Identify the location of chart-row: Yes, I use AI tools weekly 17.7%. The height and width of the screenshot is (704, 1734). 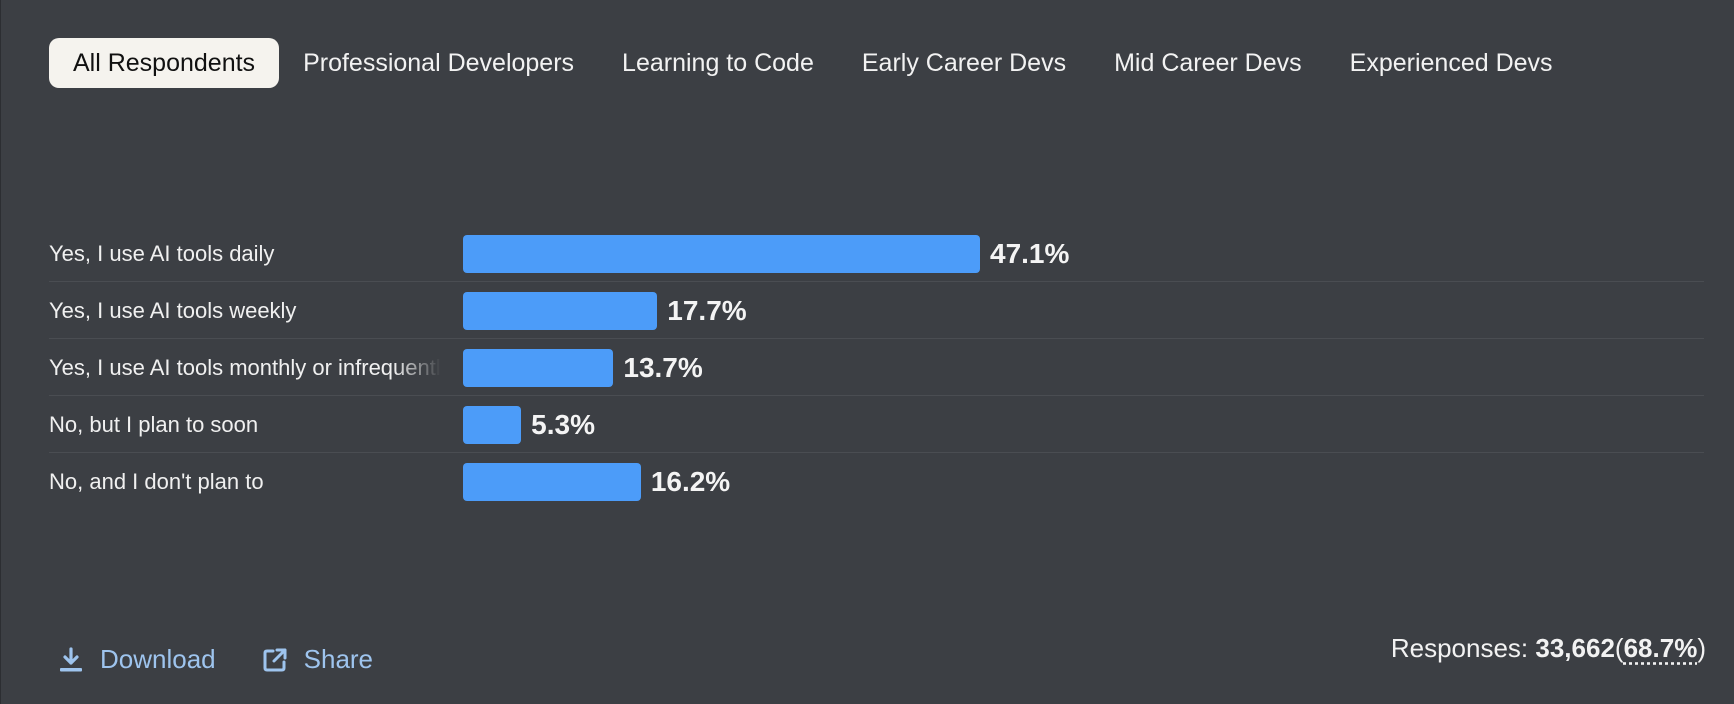
(876, 310).